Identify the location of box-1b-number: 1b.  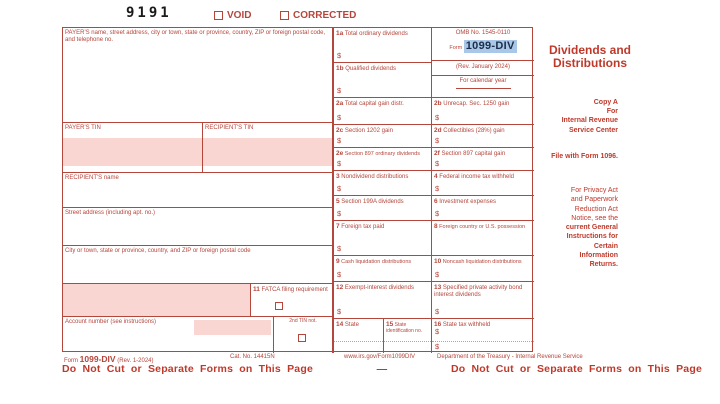
(340, 68).